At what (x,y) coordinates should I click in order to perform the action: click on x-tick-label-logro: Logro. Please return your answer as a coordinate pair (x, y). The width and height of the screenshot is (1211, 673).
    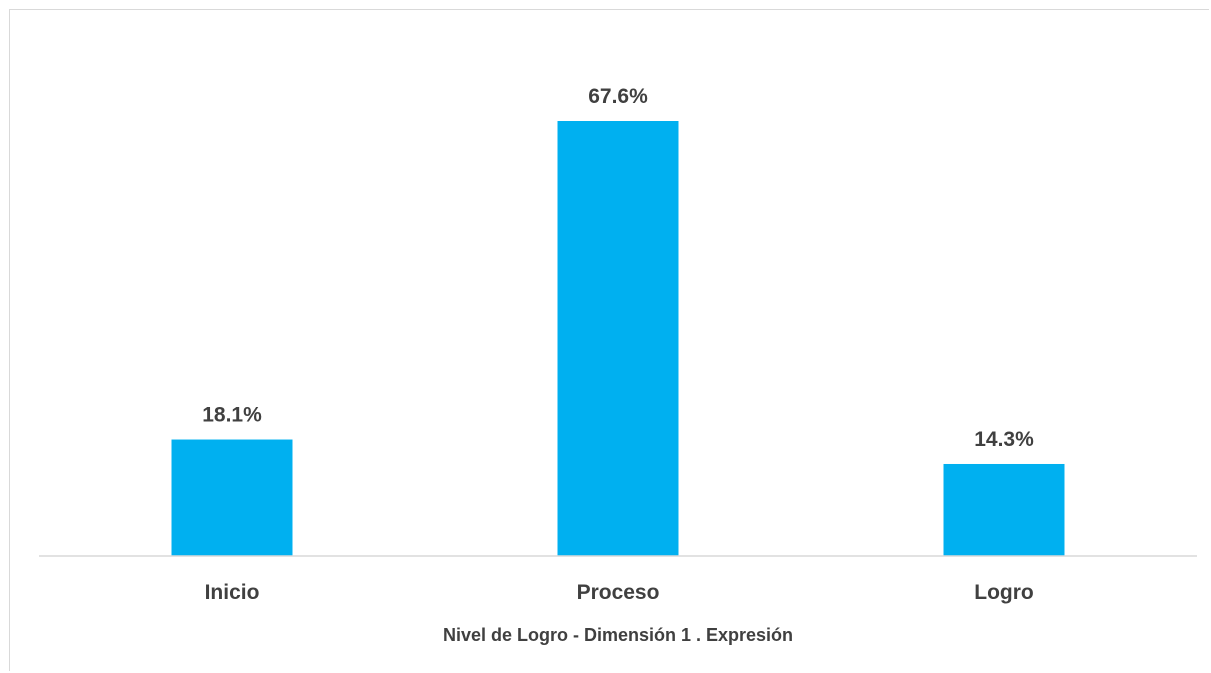
    Looking at the image, I should click on (1003, 592).